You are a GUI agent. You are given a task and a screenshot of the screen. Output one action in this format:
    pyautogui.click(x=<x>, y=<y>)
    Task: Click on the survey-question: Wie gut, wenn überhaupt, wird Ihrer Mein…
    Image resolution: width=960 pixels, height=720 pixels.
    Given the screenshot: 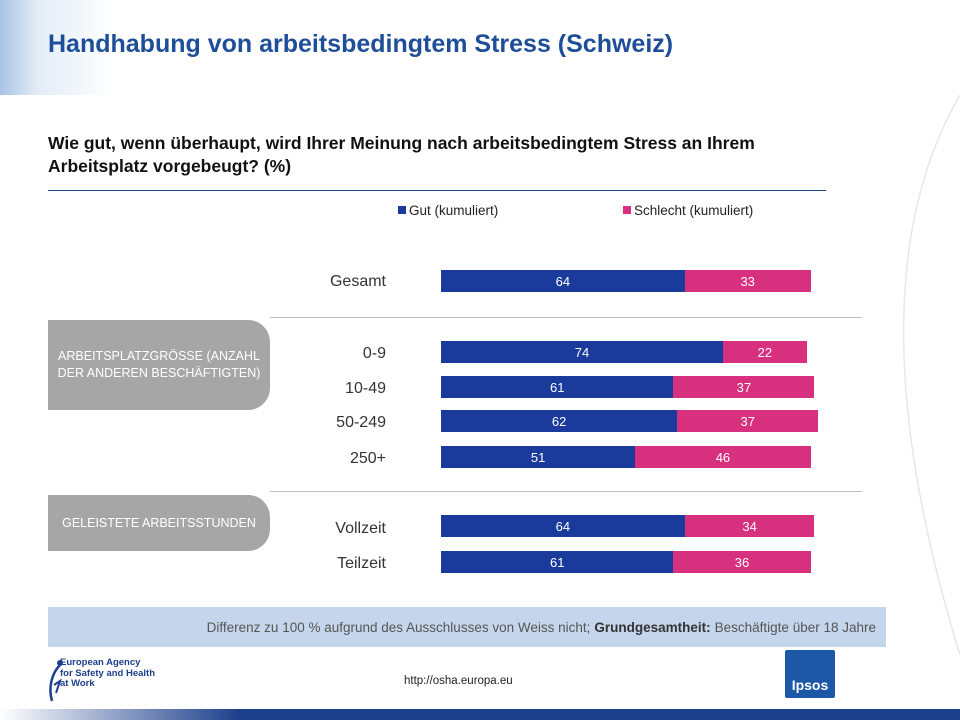 What is the action you would take?
    pyautogui.click(x=401, y=154)
    